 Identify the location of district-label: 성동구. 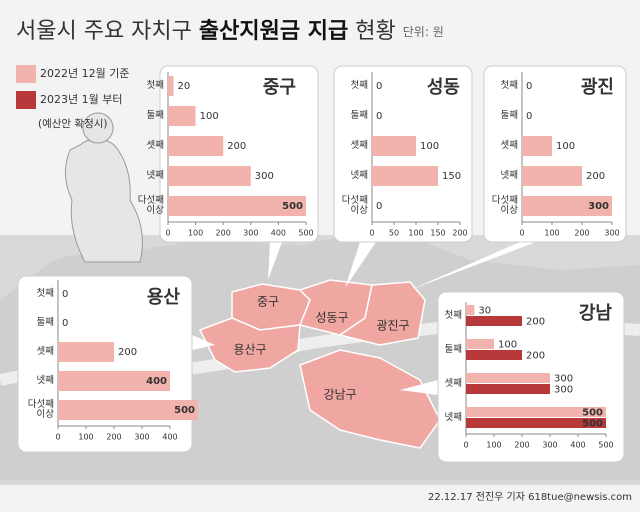
(331, 318).